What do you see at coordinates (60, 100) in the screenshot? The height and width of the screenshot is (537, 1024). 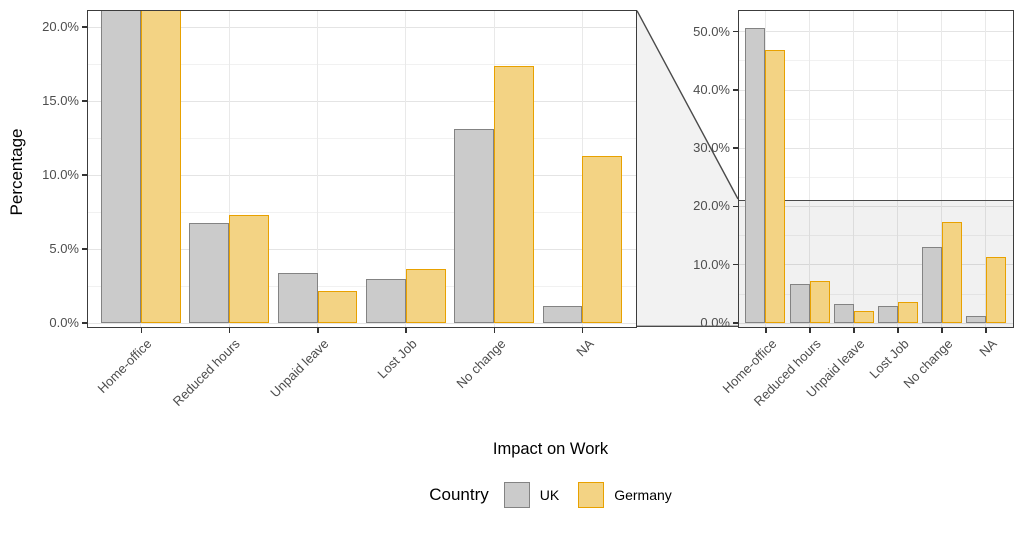 I see `y-tick-label: 15.0%` at bounding box center [60, 100].